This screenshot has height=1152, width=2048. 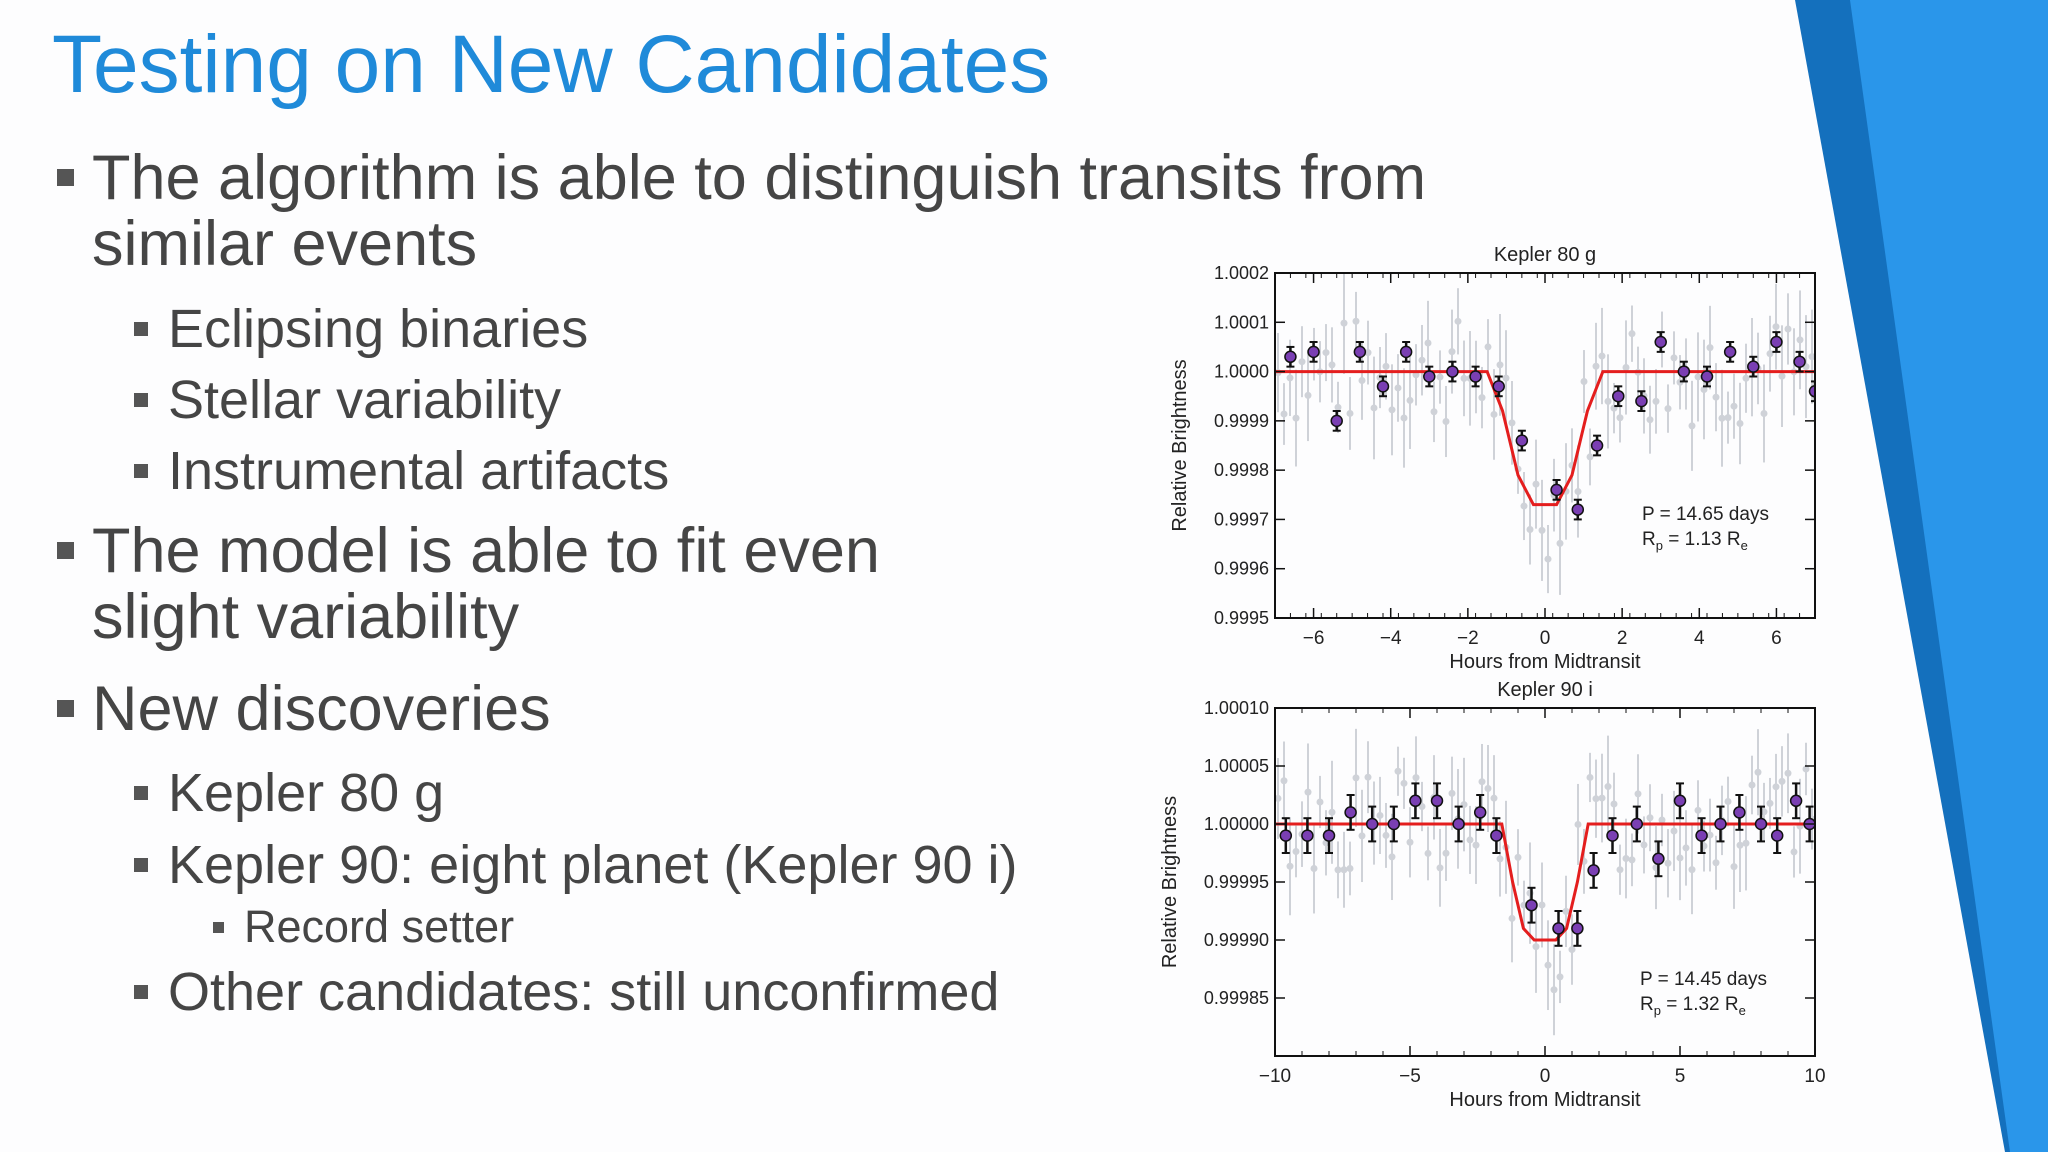 I want to click on chart-title: Kepler 80 g, so click(x=1545, y=255).